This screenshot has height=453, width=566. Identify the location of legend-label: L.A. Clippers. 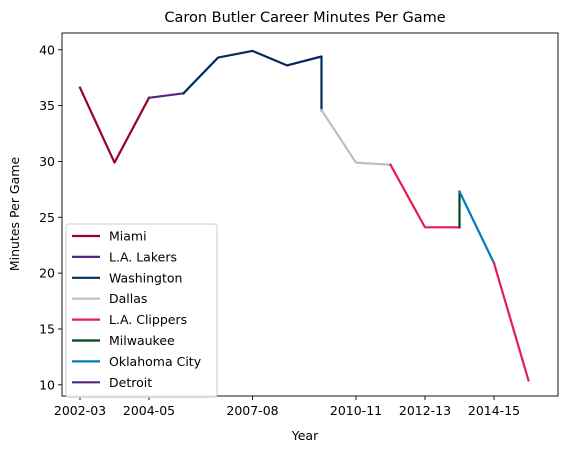
(148, 319).